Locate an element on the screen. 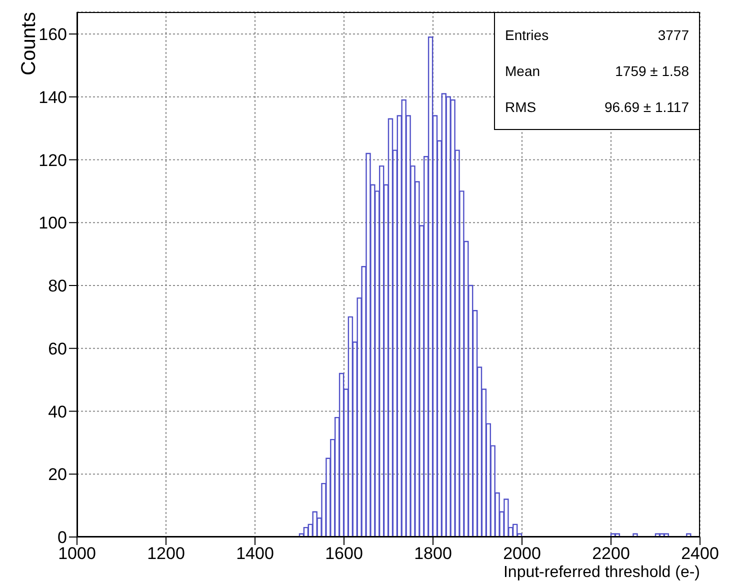 This screenshot has width=731, height=581. x-tick-label: 1200 is located at coordinates (166, 554).